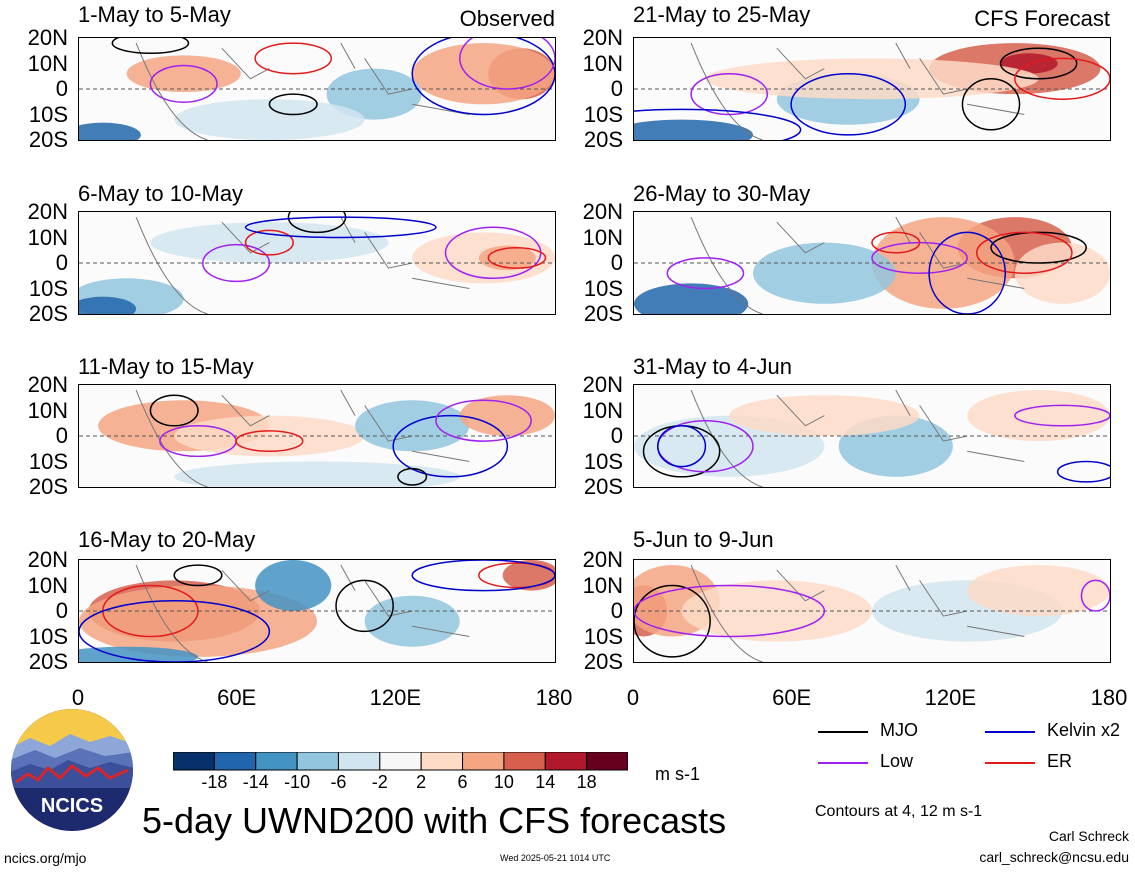 The height and width of the screenshot is (872, 1135). I want to click on colorbar-units: m s-1, so click(677, 774).